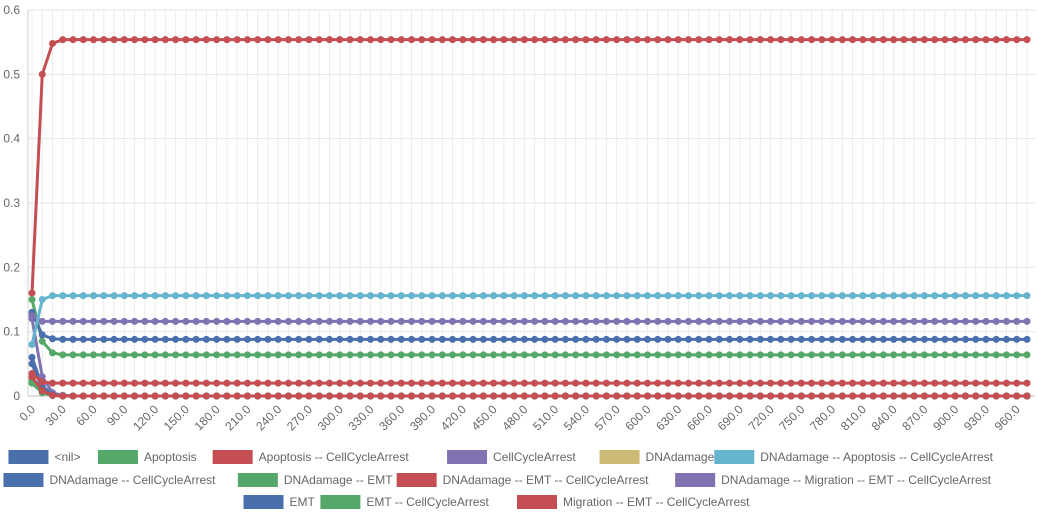  Describe the element at coordinates (311, 457) in the screenshot. I see `legend-item: Apoptosis -- CellCycleArrest` at that location.